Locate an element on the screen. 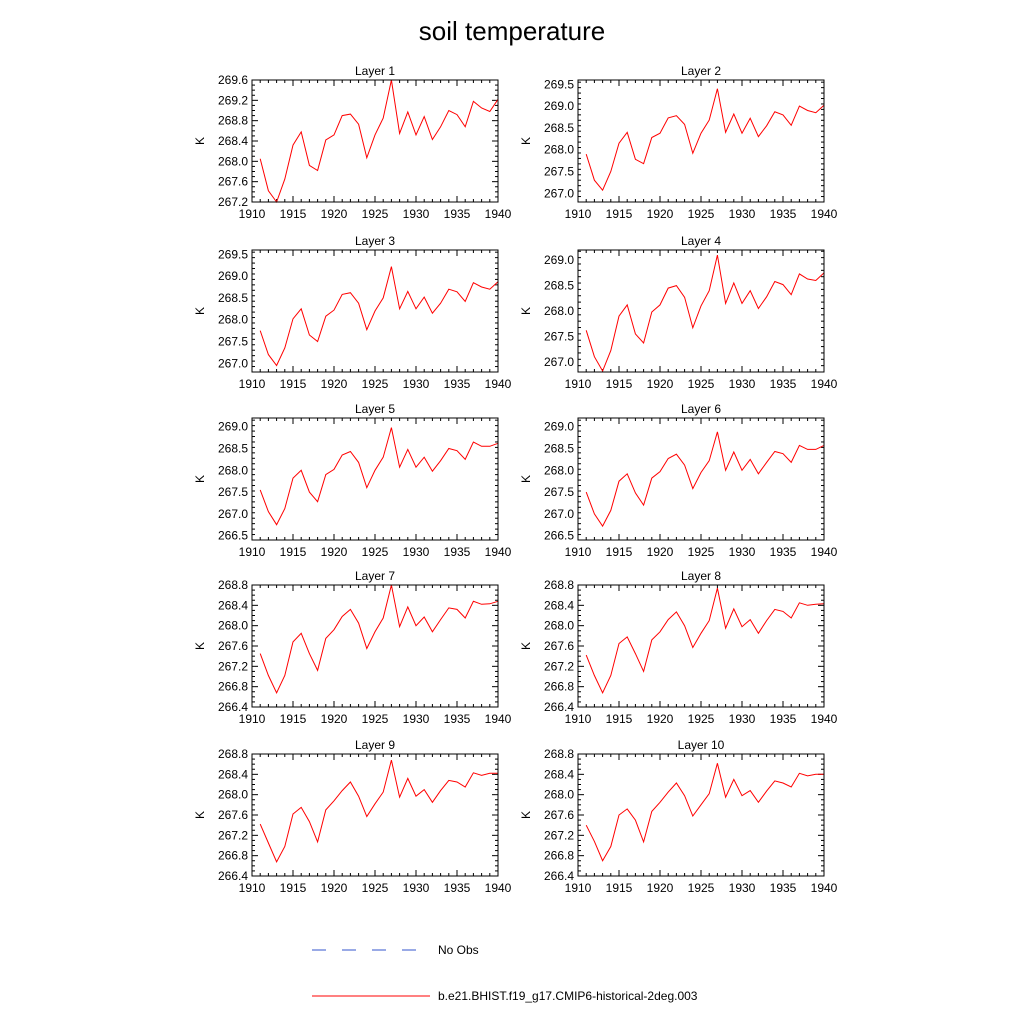 This screenshot has height=1024, width=1024. panel-title: Layer 4 is located at coordinates (701, 241).